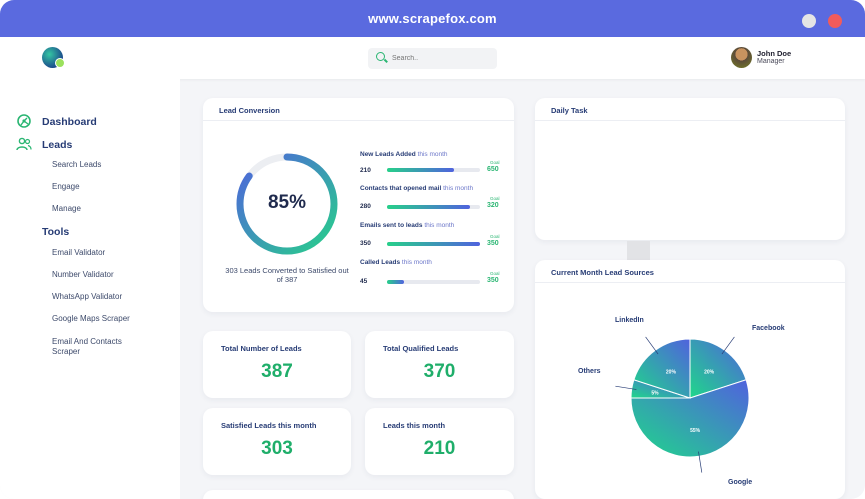  What do you see at coordinates (835, 21) in the screenshot?
I see `close-button` at bounding box center [835, 21].